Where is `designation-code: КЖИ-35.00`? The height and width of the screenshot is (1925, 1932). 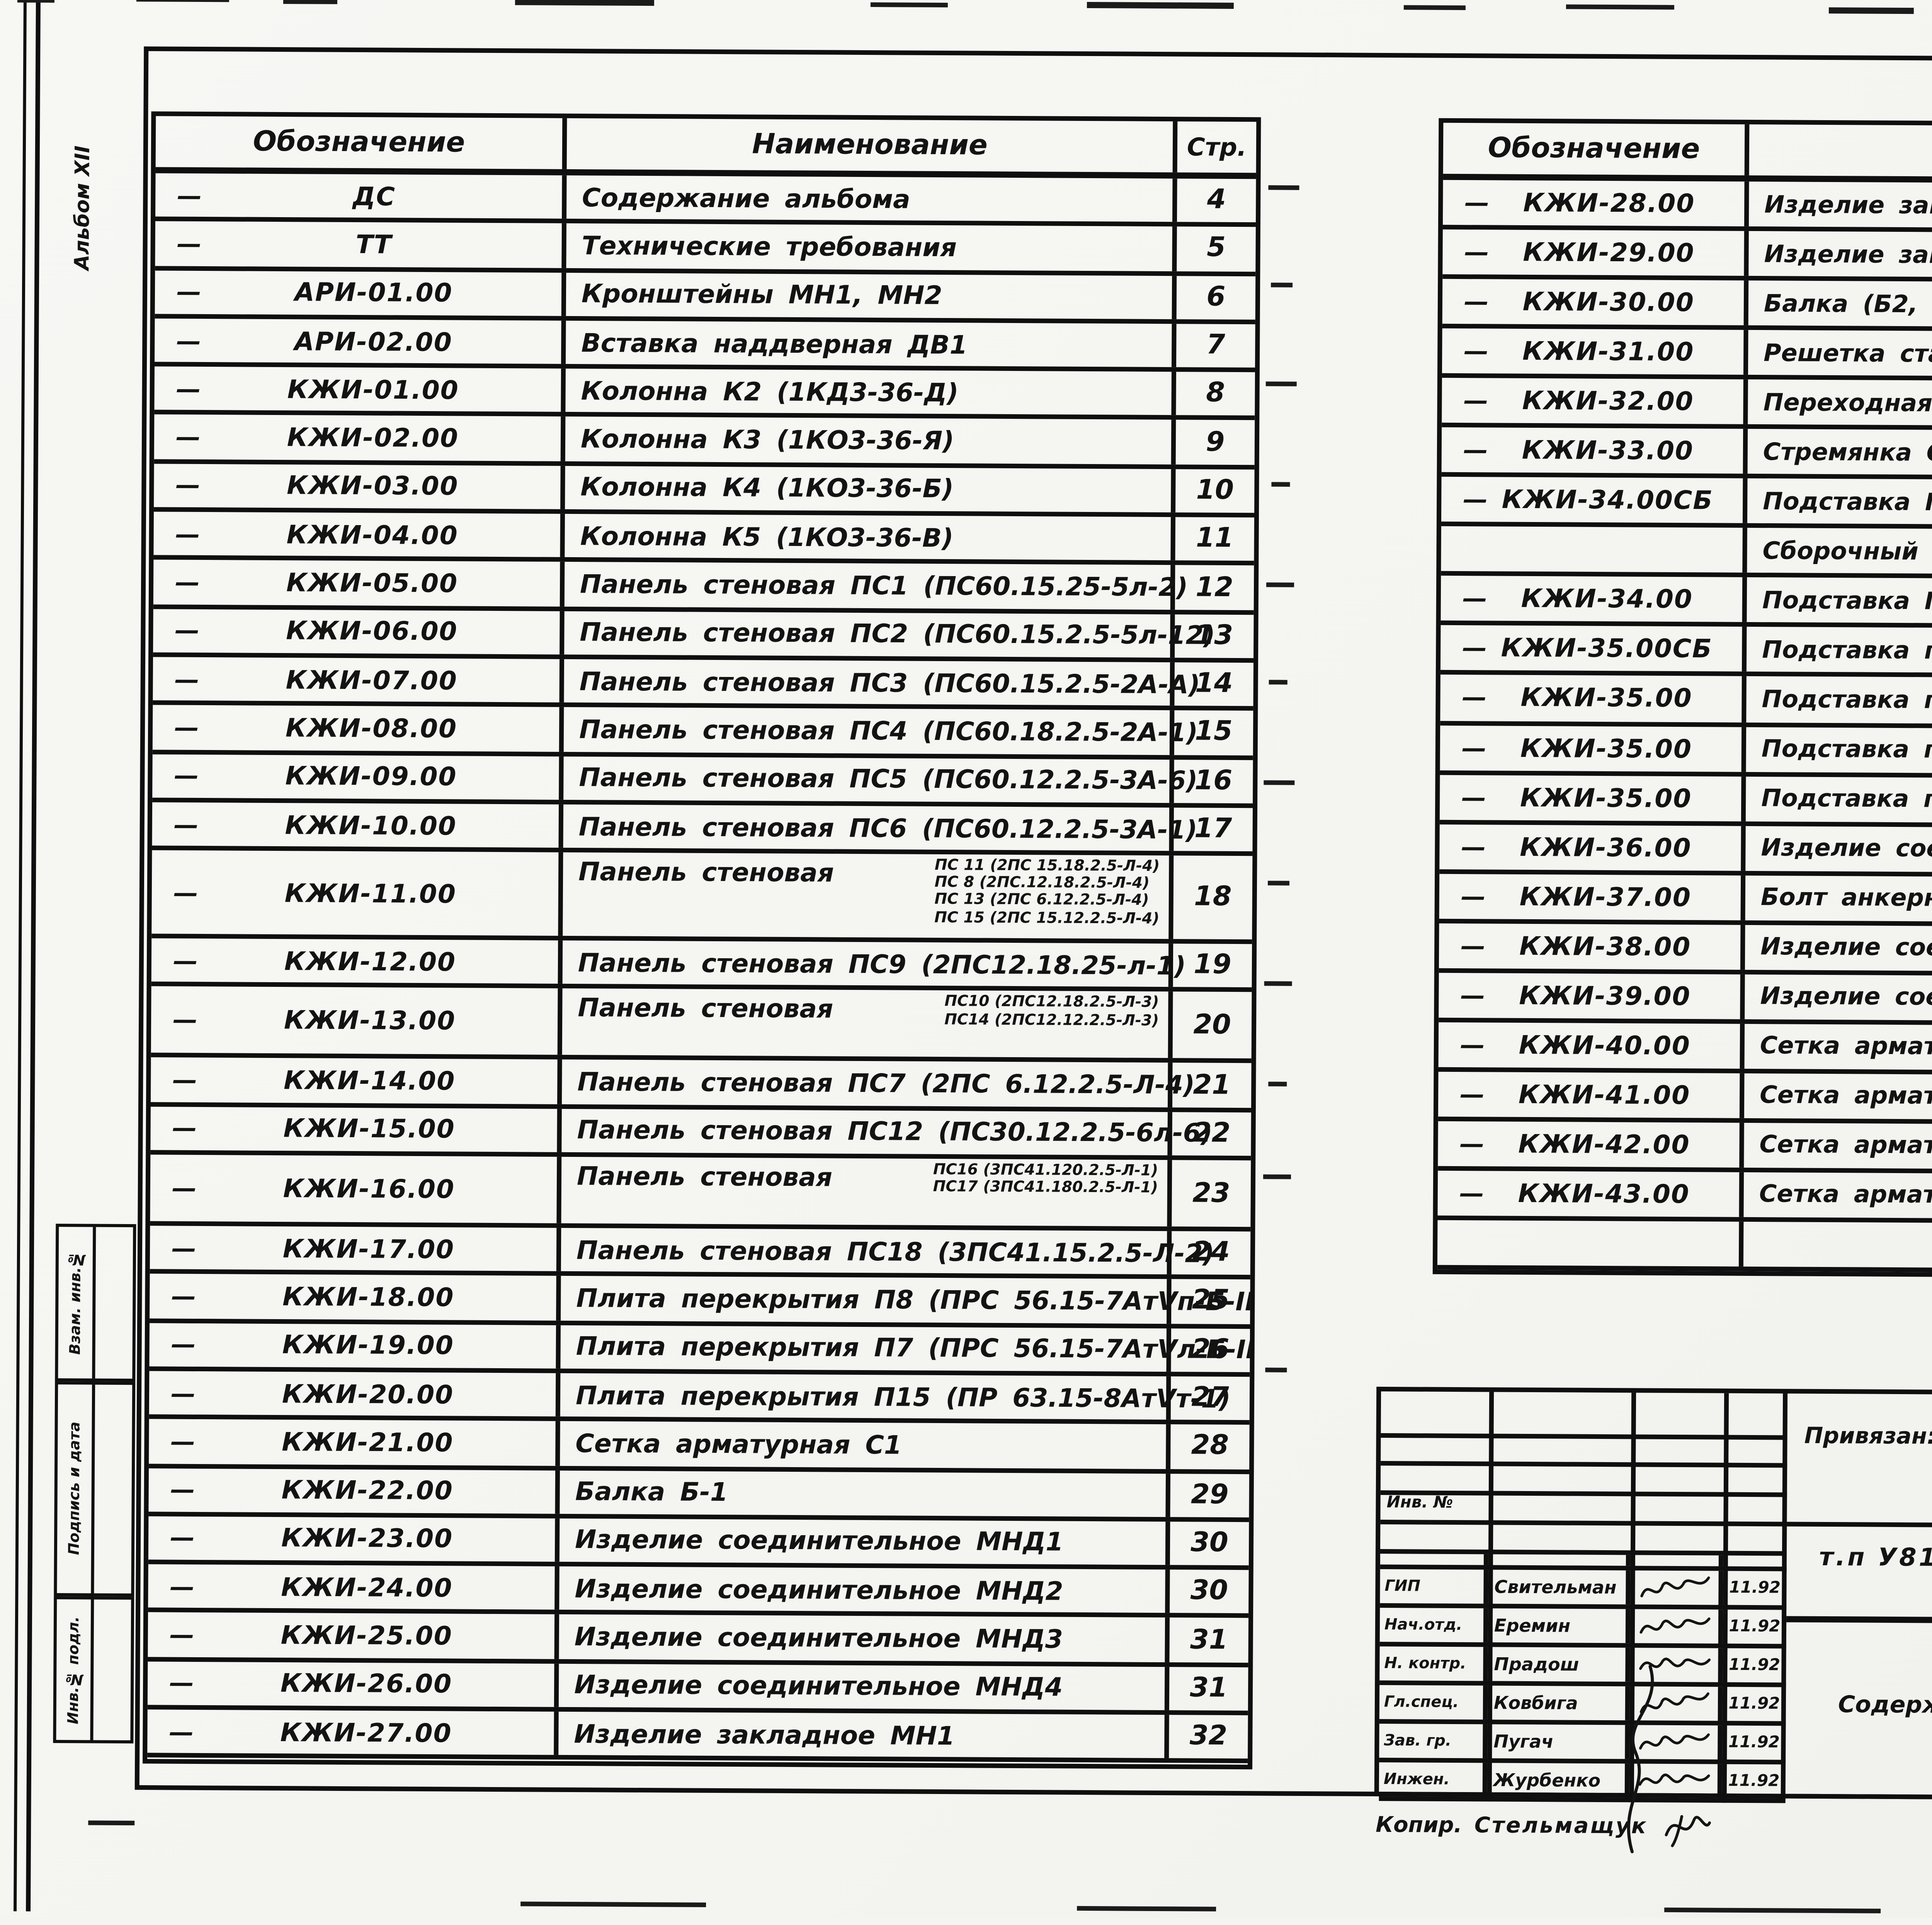 designation-code: КЖИ-35.00 is located at coordinates (1614, 748).